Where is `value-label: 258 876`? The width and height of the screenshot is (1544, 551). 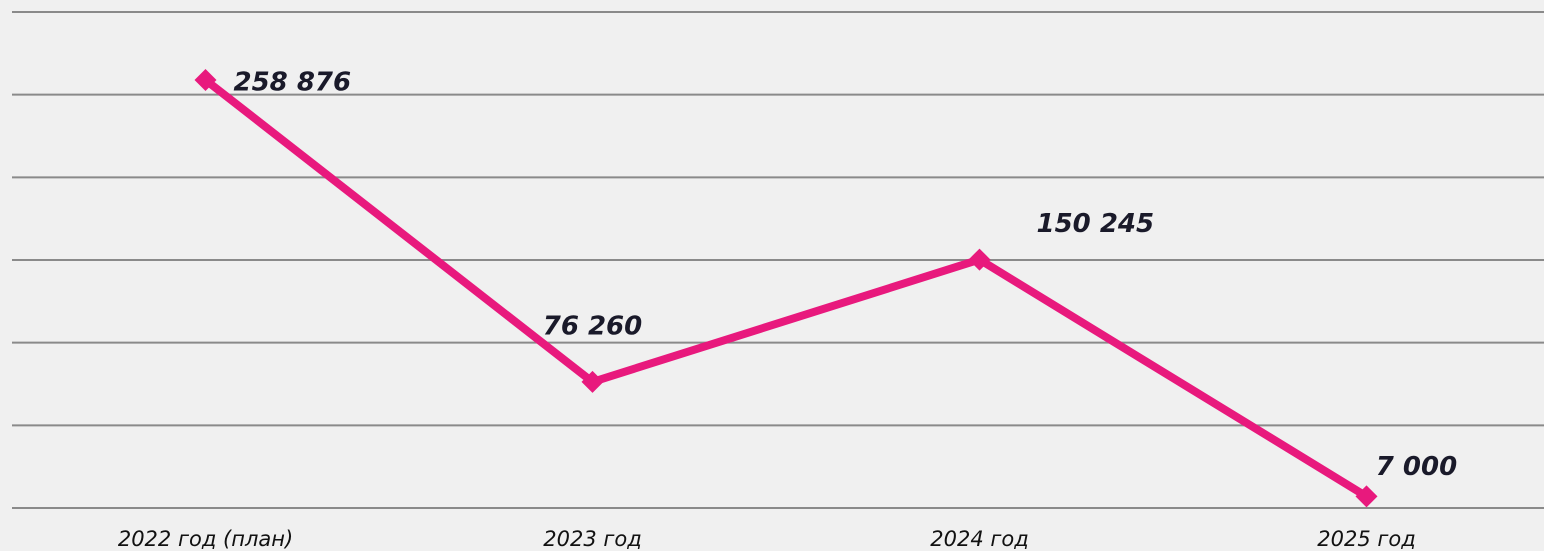 value-label: 258 876 is located at coordinates (293, 82).